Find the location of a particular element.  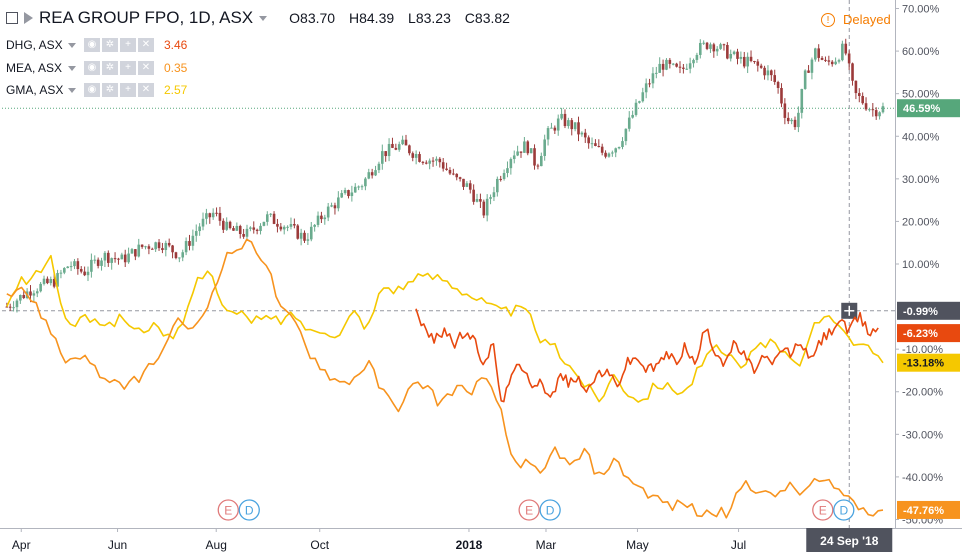

compare-symbol: MEA, ASX is located at coordinates (34, 68).